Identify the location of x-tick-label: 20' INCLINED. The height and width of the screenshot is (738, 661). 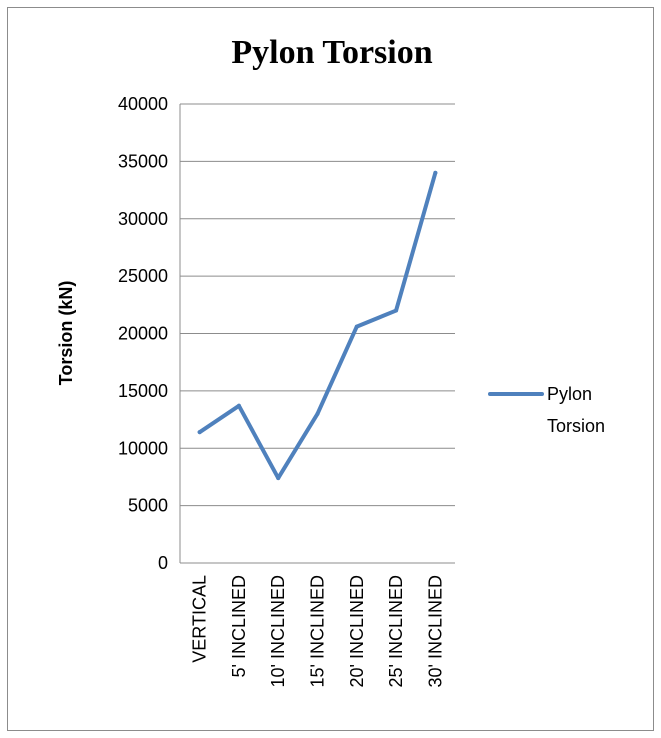
(357, 631).